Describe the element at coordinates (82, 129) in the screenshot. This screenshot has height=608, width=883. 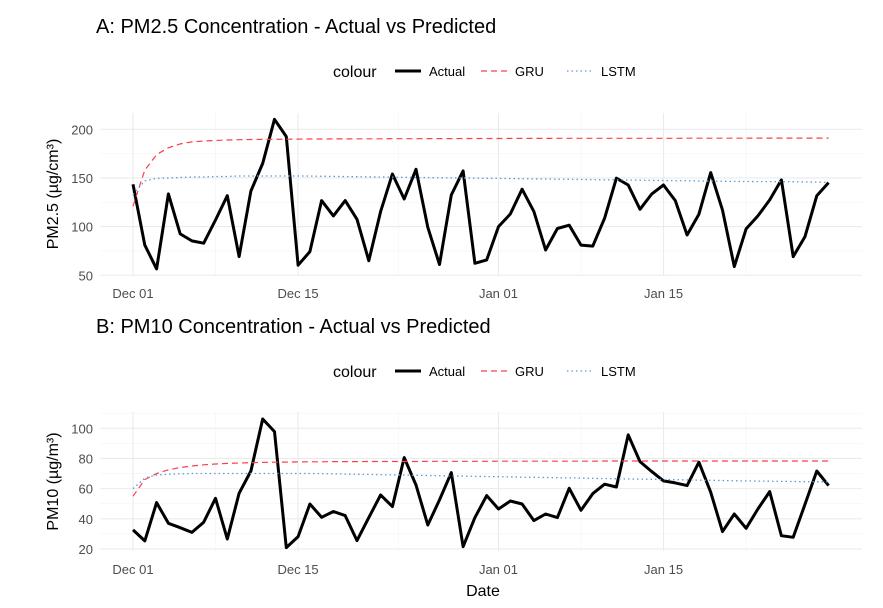
I see `y-tick-label: 200` at that location.